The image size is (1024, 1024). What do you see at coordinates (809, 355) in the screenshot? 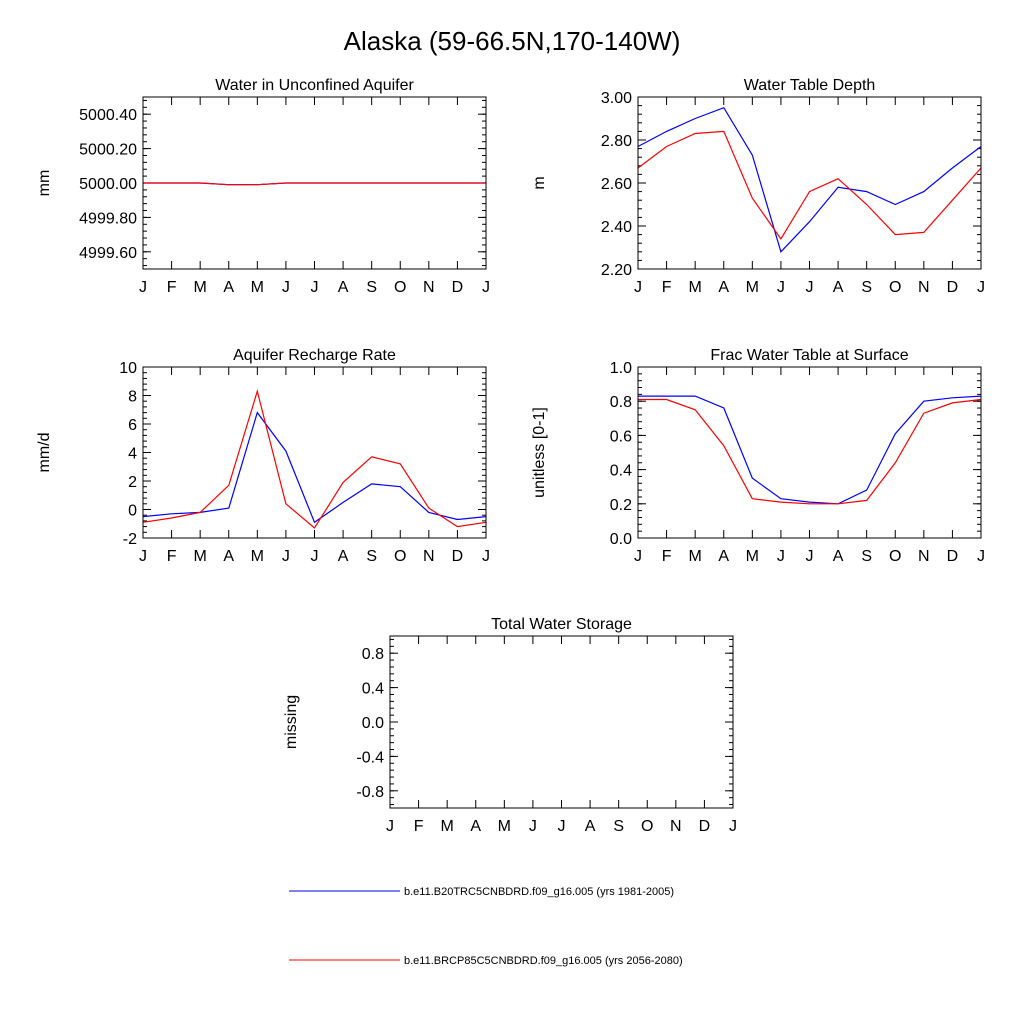
I see `chart-title: Frac Water Table at Surface` at bounding box center [809, 355].